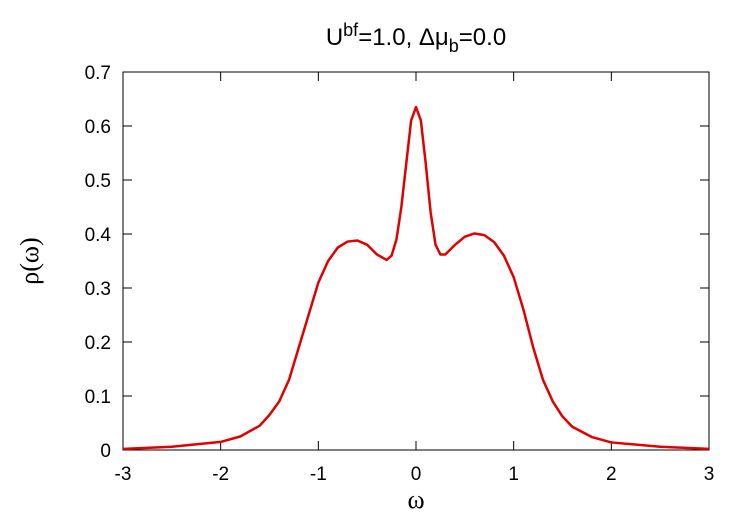 The image size is (747, 523). What do you see at coordinates (513, 474) in the screenshot?
I see `x-tick-label: 1` at bounding box center [513, 474].